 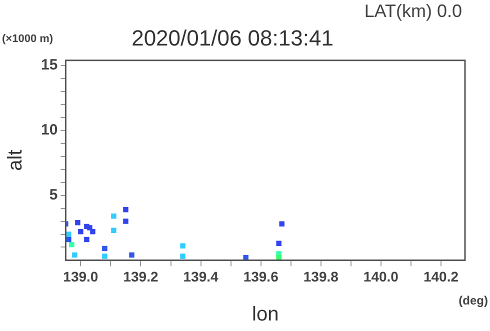 I want to click on x-tick-label: 139.0, so click(x=80, y=276).